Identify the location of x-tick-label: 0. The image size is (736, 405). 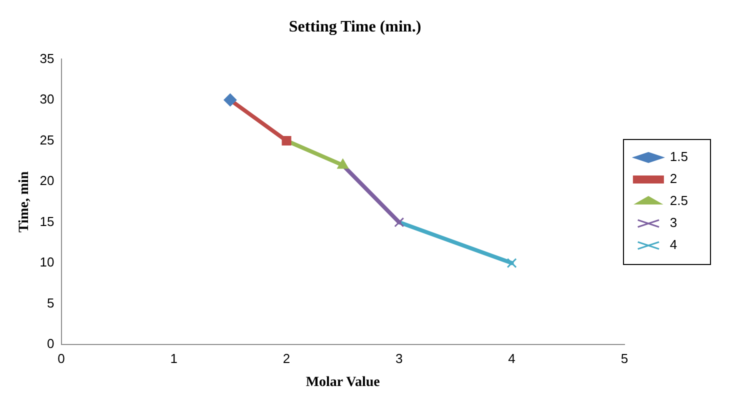
(61, 358).